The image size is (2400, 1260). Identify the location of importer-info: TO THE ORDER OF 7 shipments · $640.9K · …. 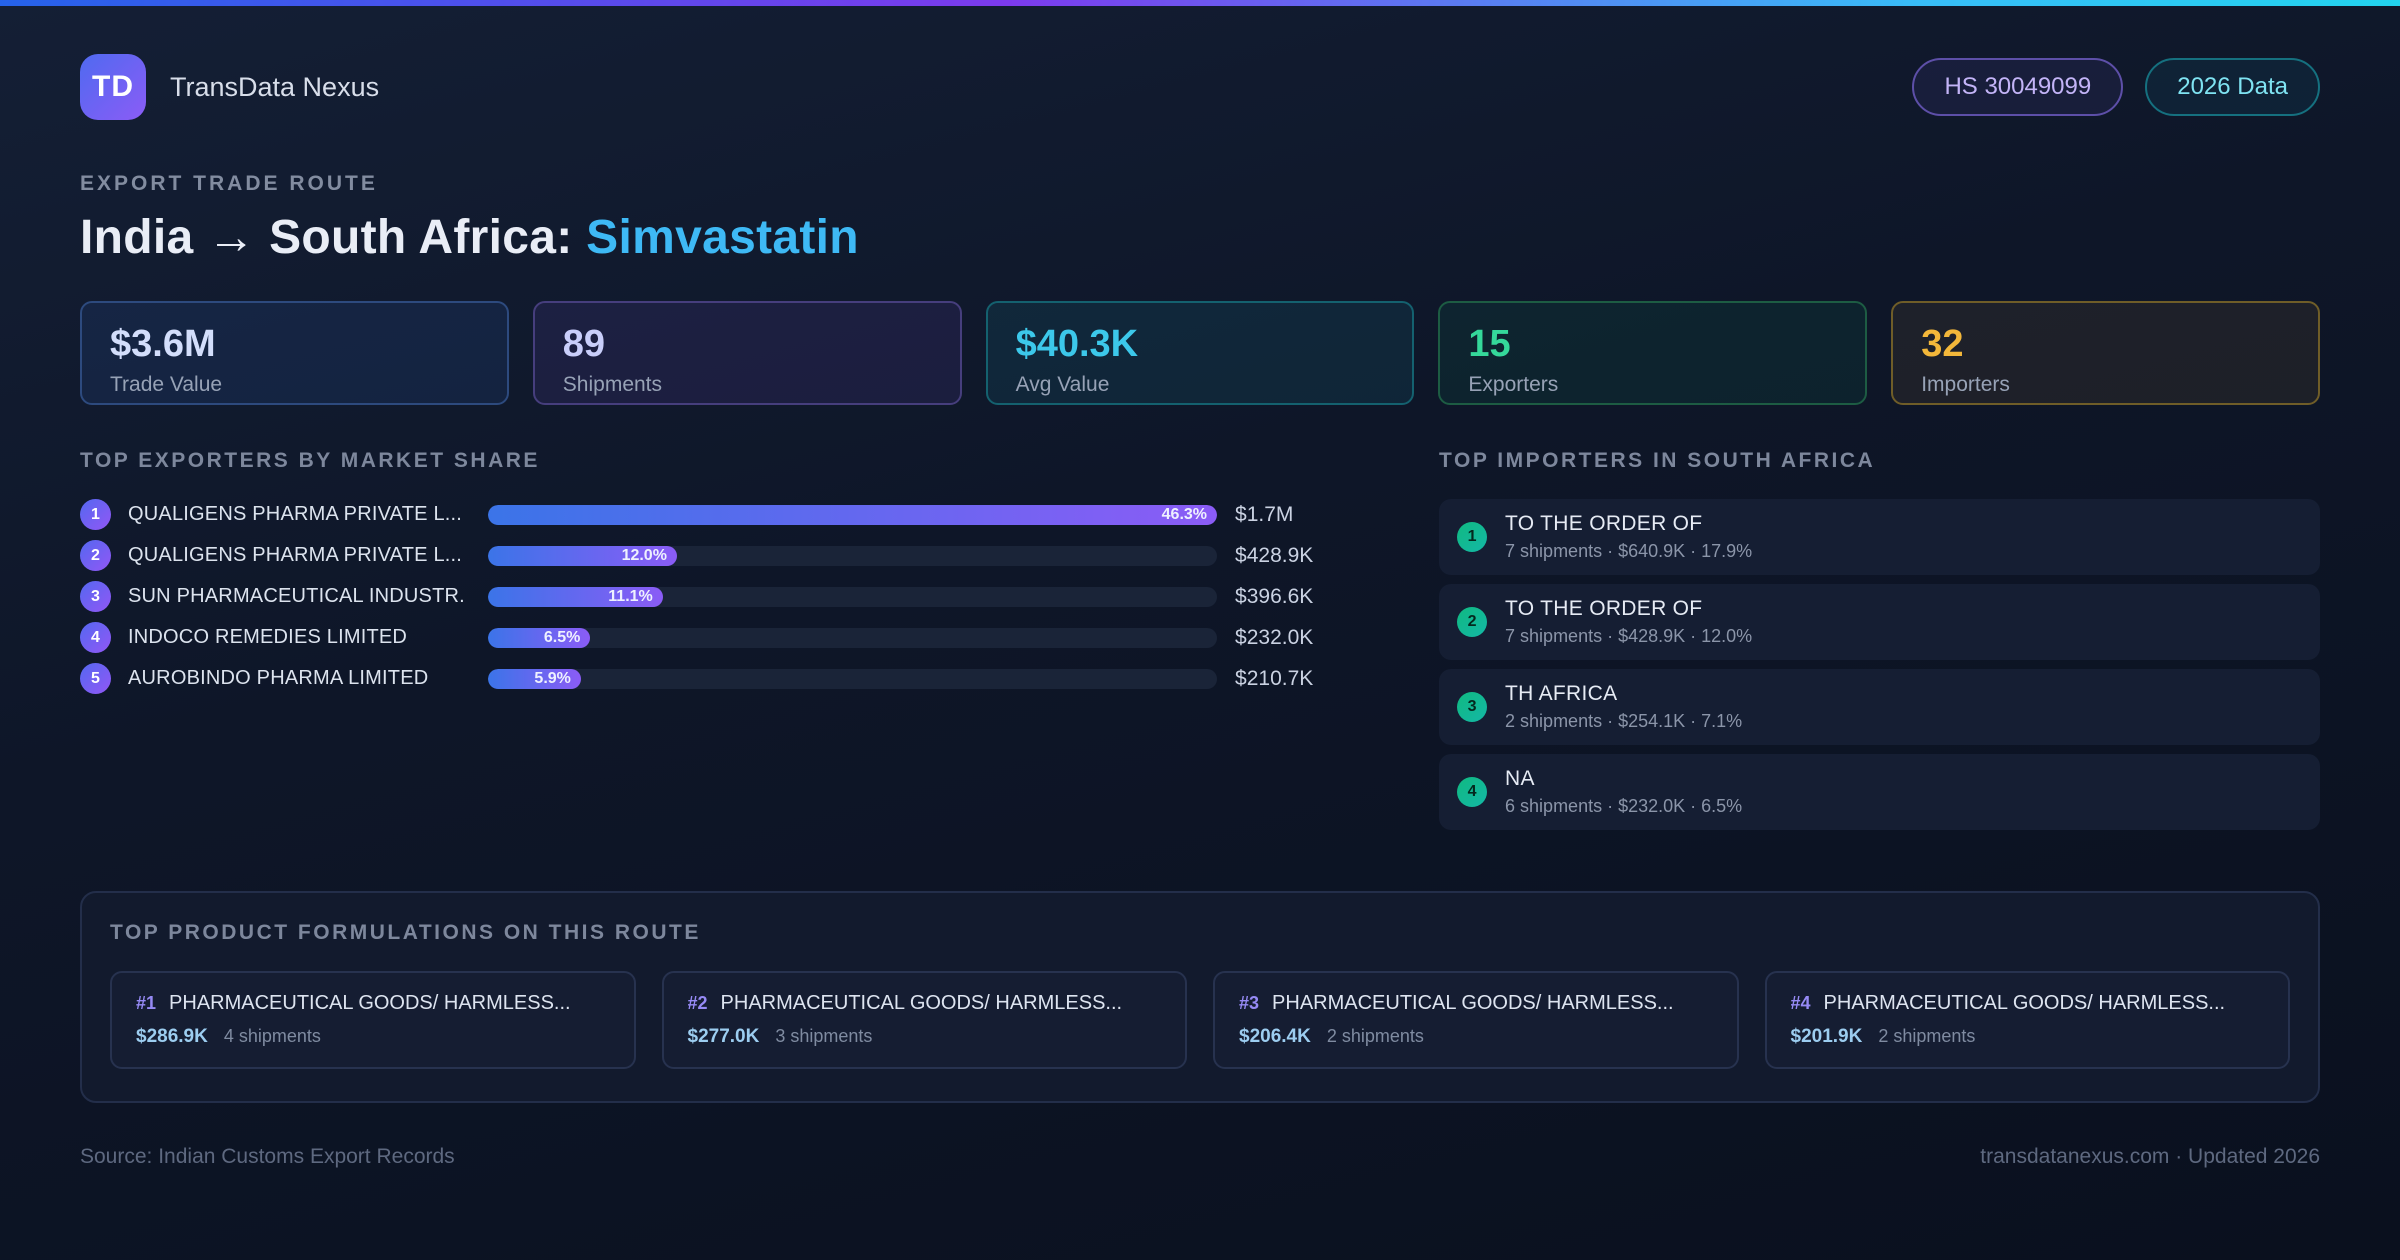
(1628, 537).